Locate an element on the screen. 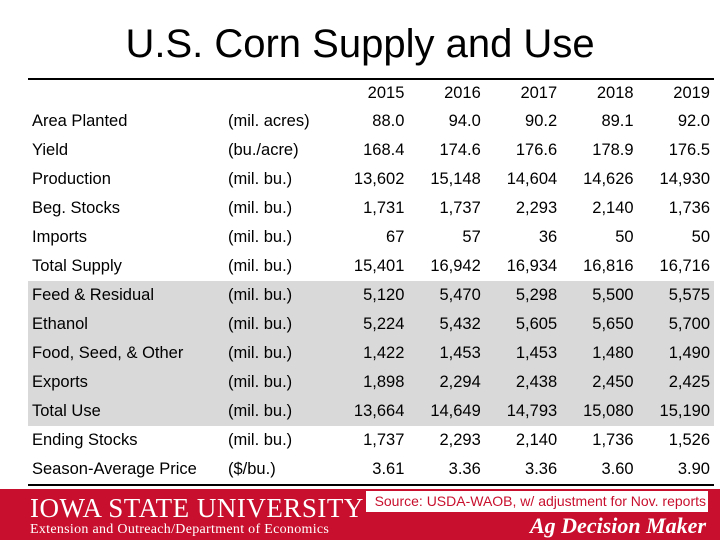 The height and width of the screenshot is (540, 720). value-cell: 13,664 is located at coordinates (370, 411).